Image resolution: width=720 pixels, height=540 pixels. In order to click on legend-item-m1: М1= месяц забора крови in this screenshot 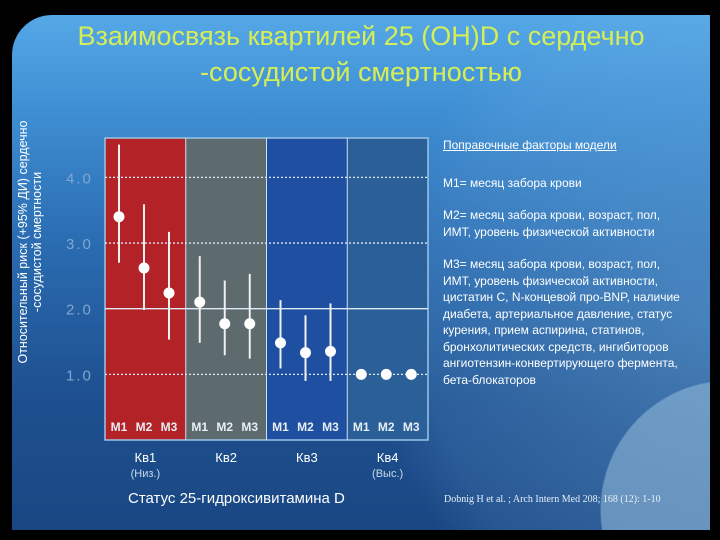, I will do `click(512, 182)`.